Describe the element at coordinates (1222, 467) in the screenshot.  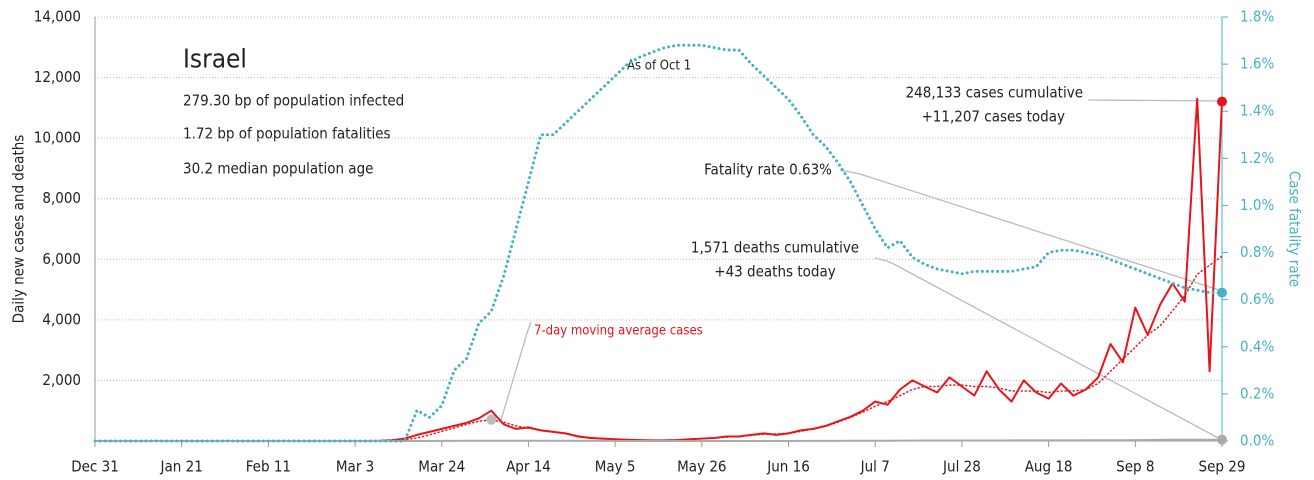
I see `x-tick-label: Sep 29` at that location.